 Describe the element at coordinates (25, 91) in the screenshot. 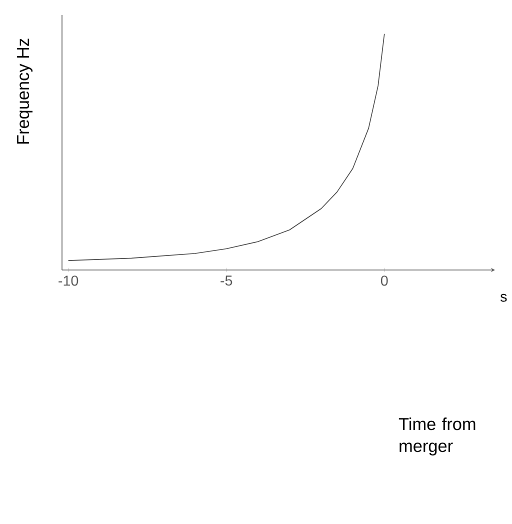

I see `y-axis-title: Frequency Hz` at that location.